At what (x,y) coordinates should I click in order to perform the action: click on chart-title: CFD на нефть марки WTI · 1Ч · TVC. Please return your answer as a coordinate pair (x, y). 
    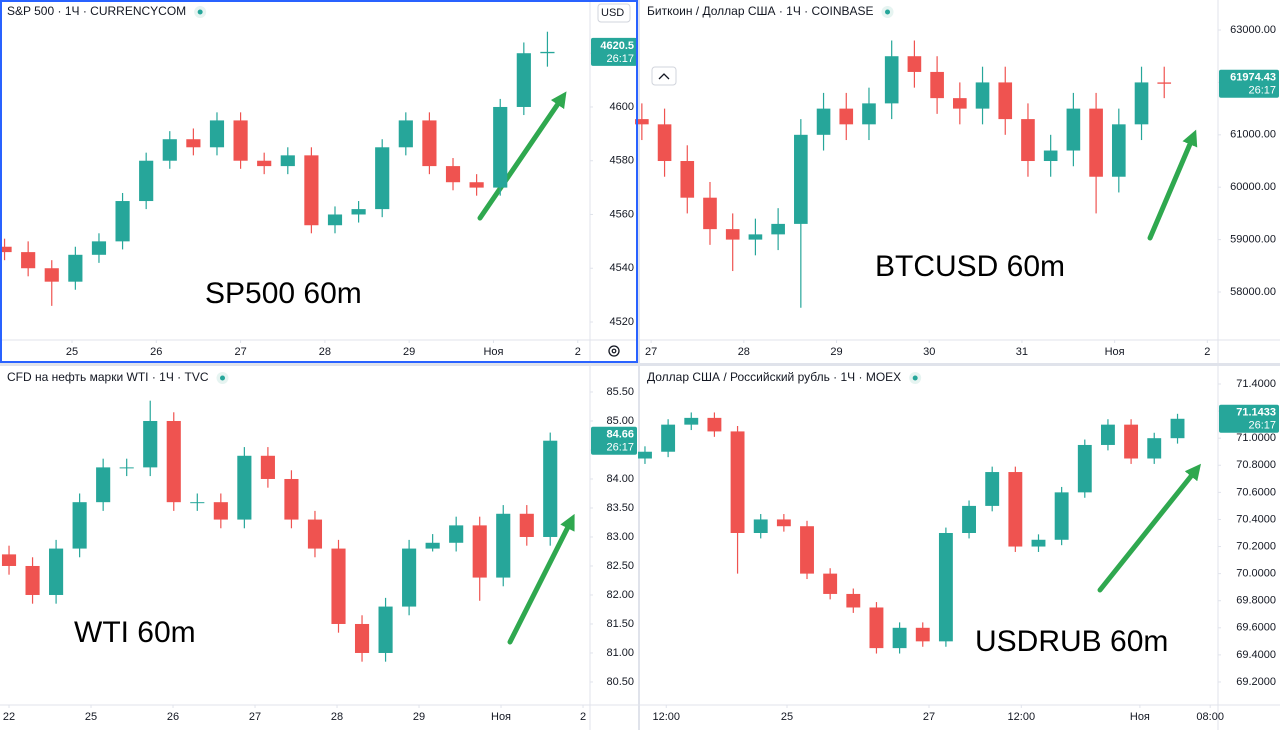
    Looking at the image, I should click on (108, 377).